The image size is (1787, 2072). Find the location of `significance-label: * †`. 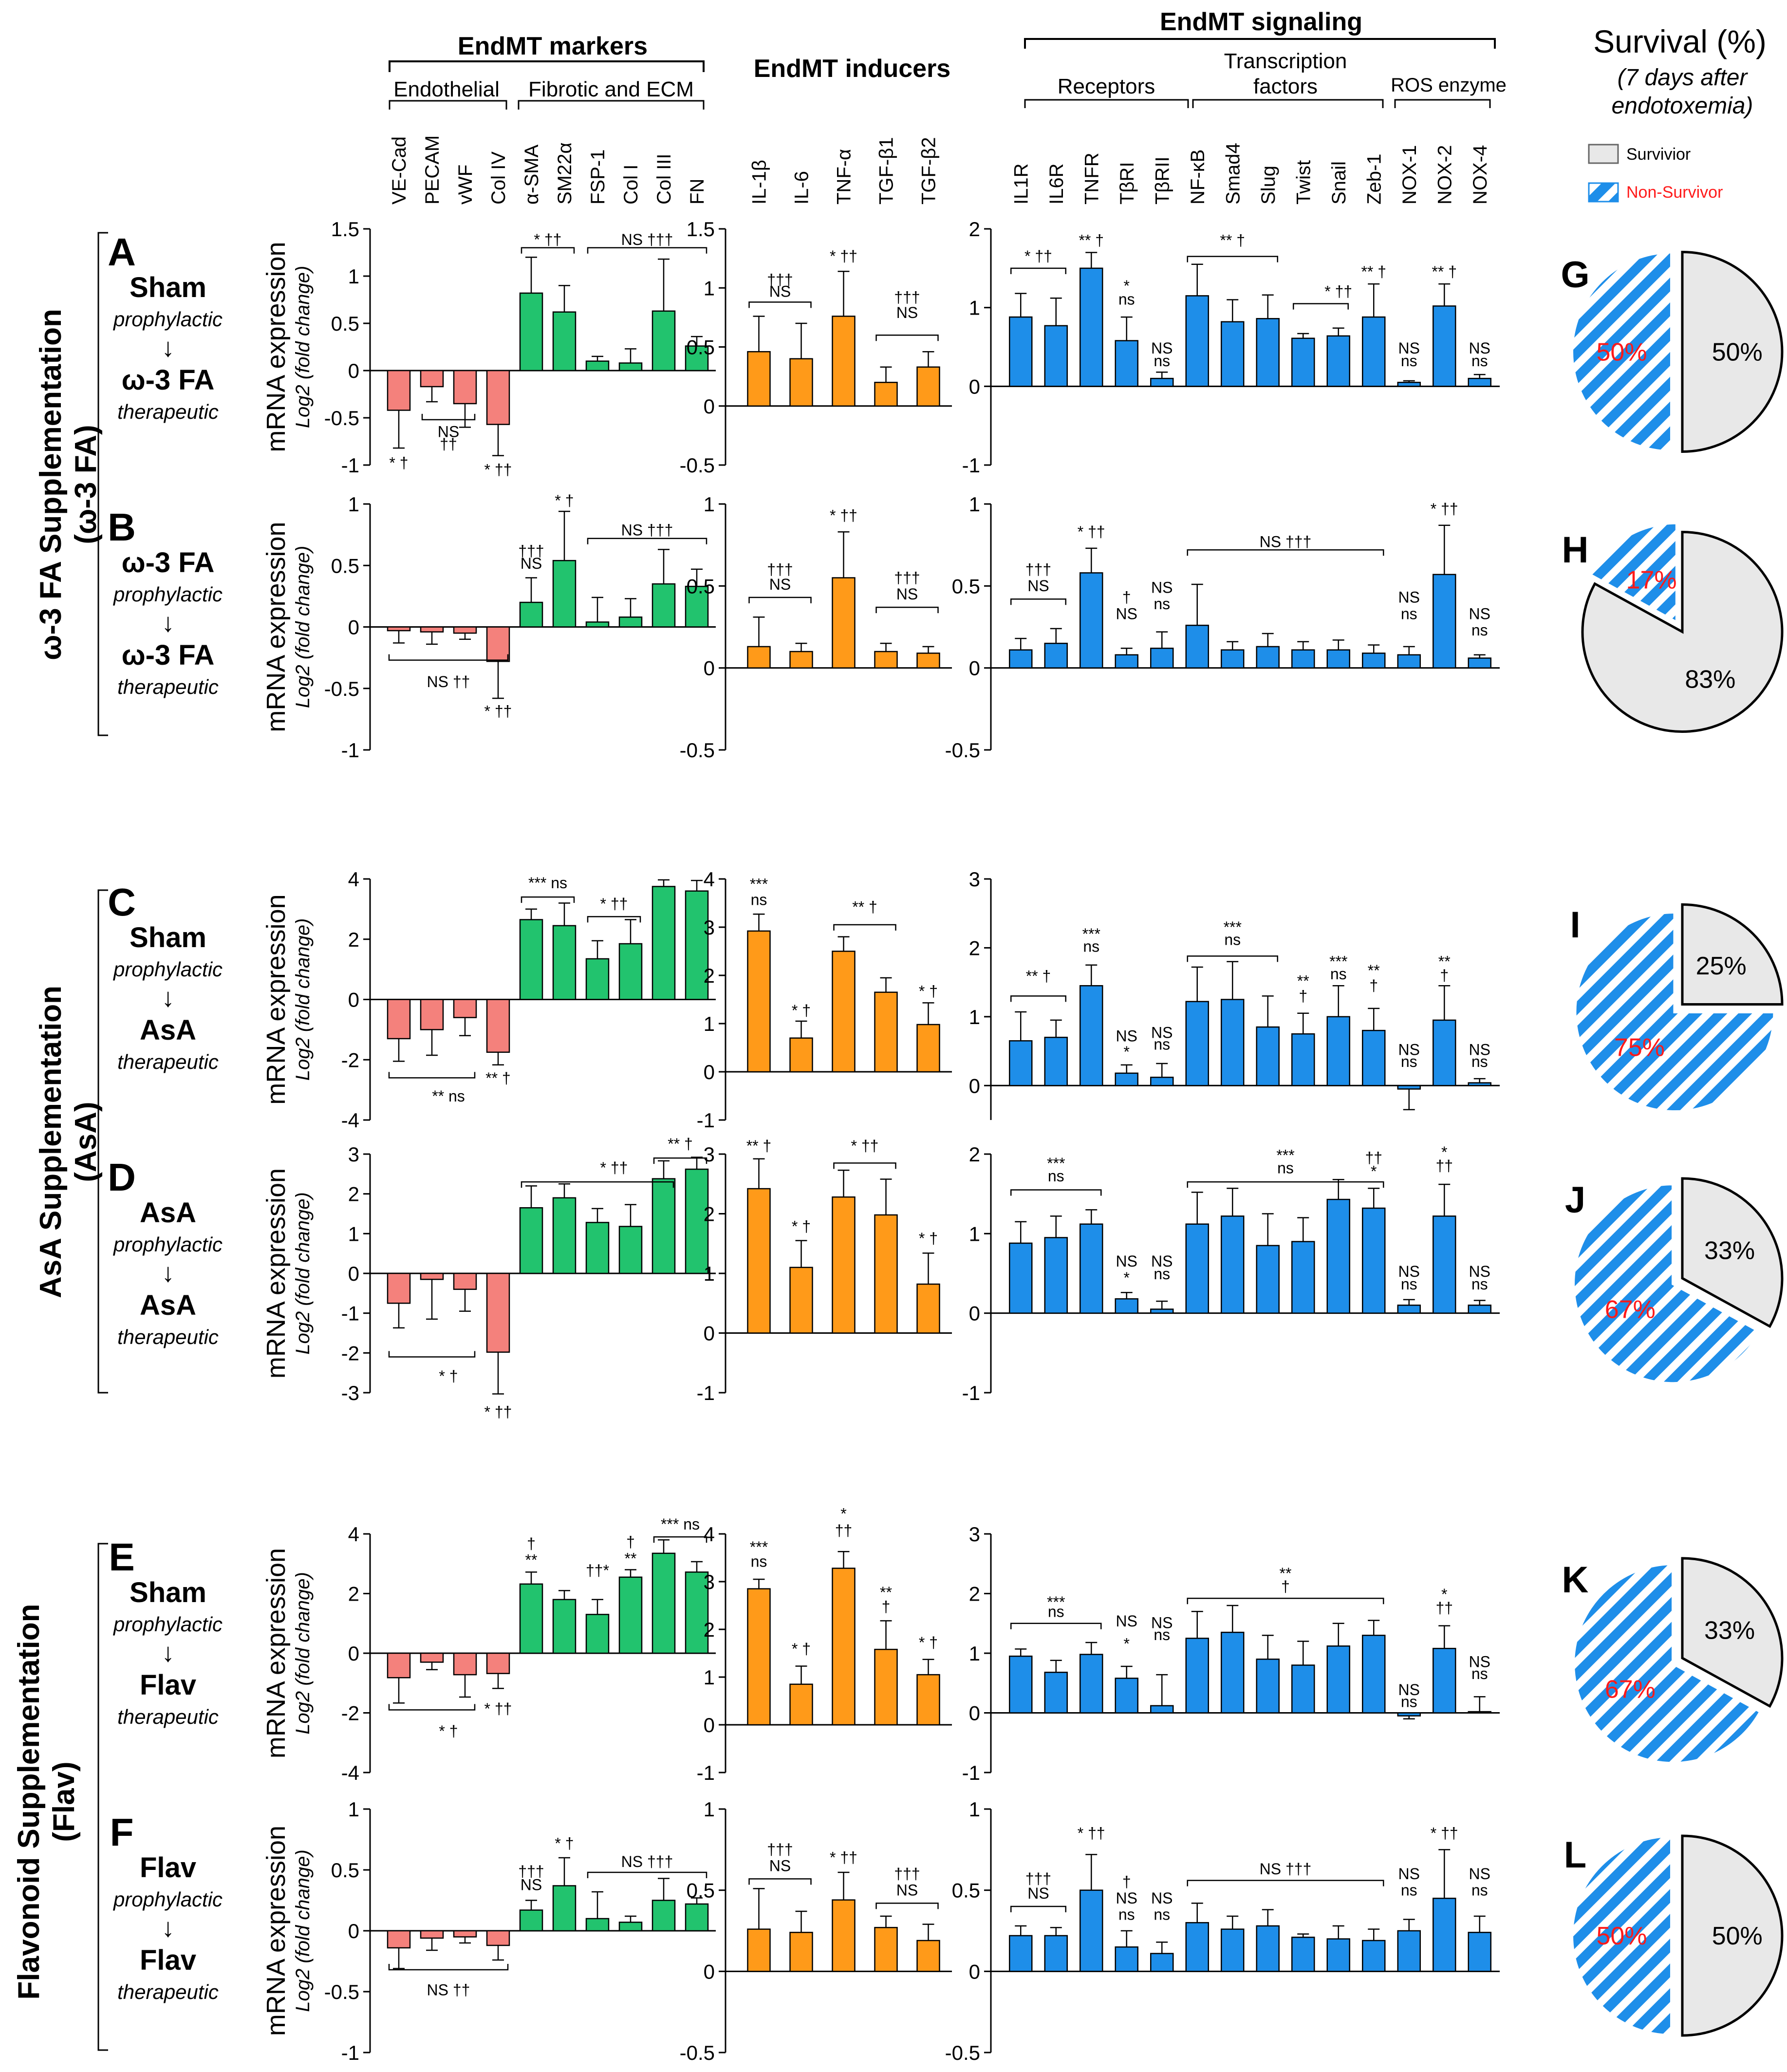

significance-label: * † is located at coordinates (564, 500).